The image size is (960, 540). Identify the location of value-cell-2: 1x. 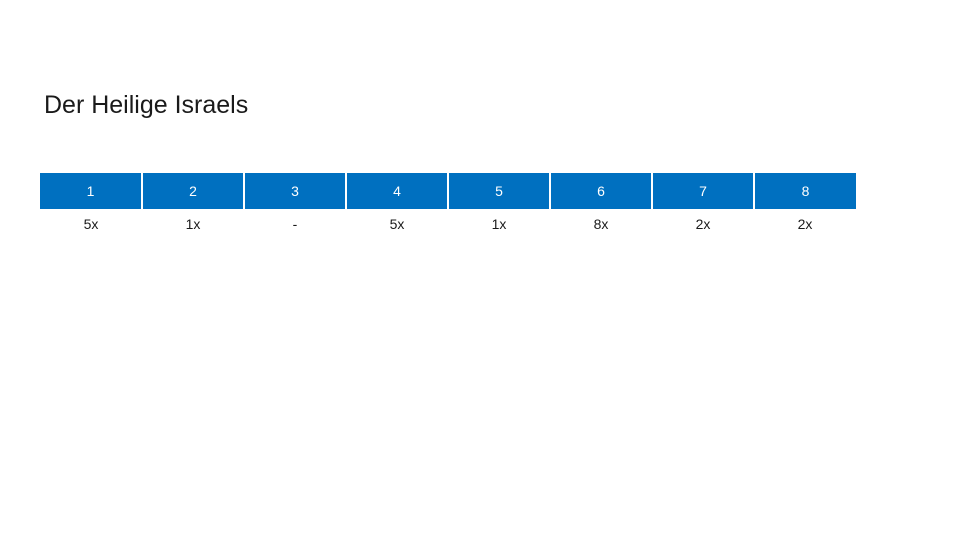
(193, 224).